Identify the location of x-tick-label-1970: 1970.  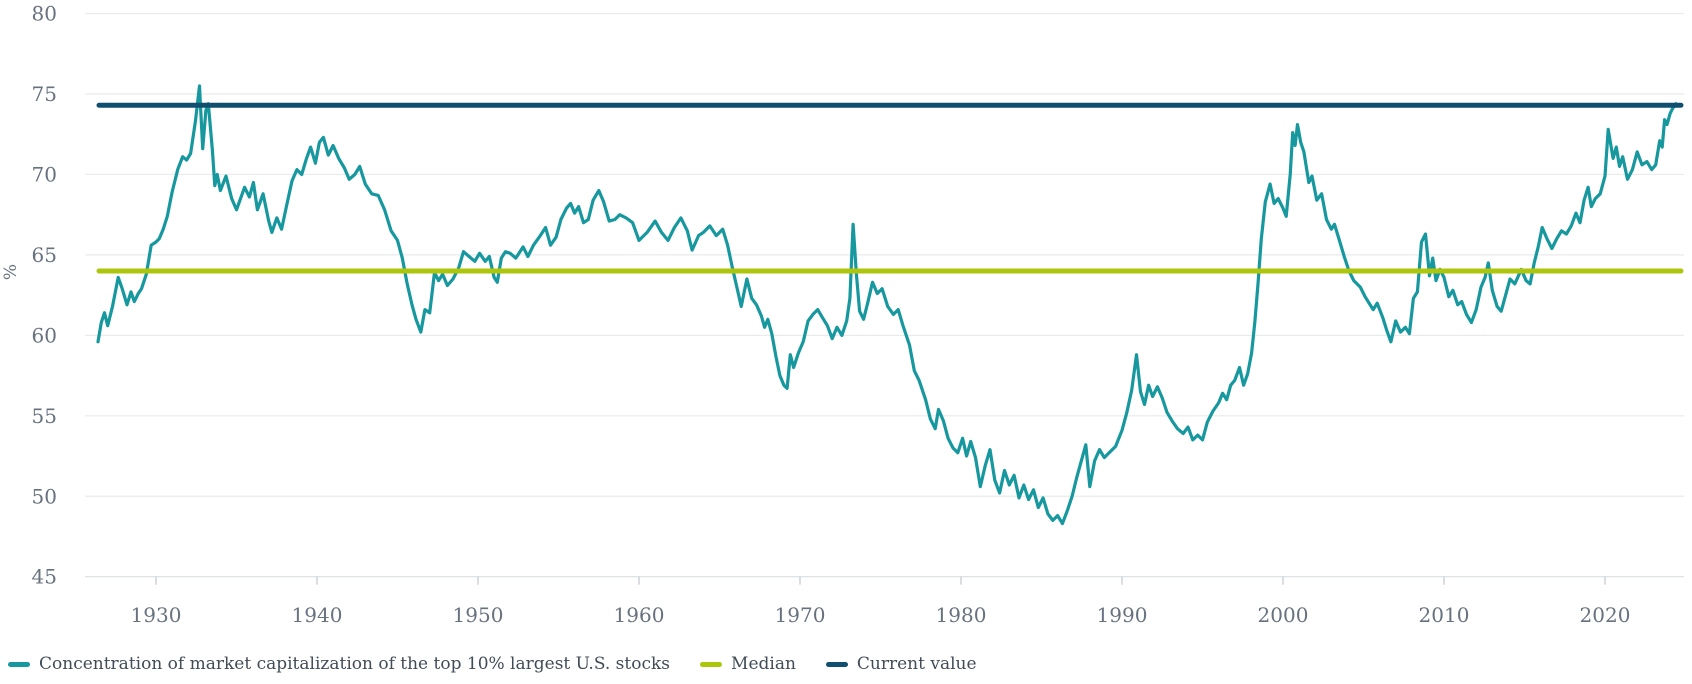
(800, 615).